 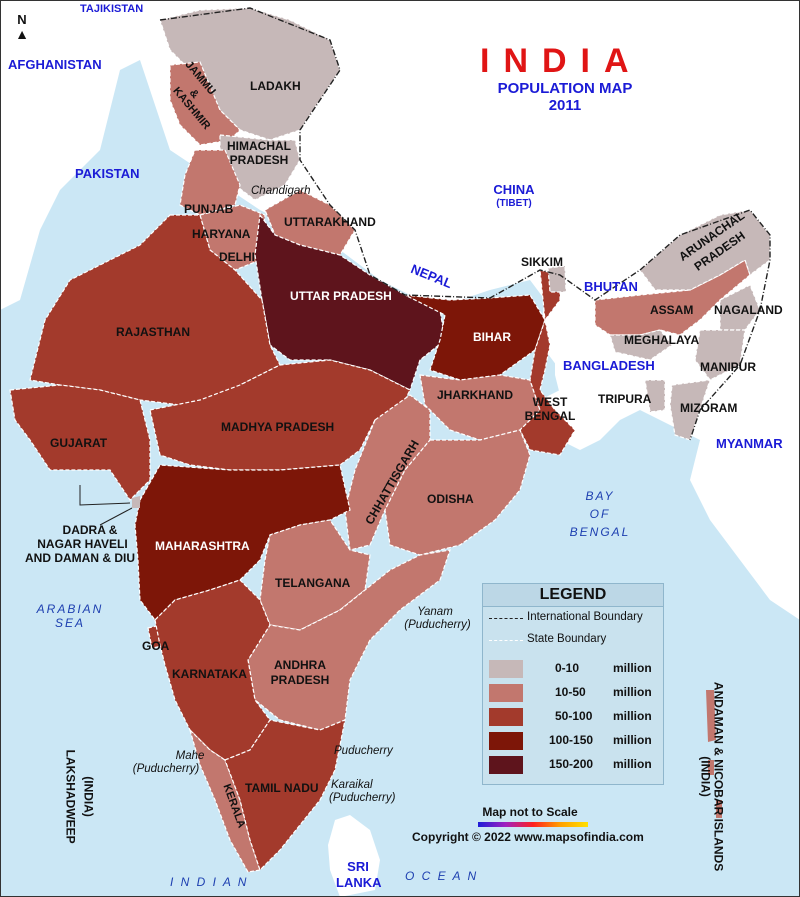 I want to click on state-arunachal-pradesh, so click(x=705, y=250).